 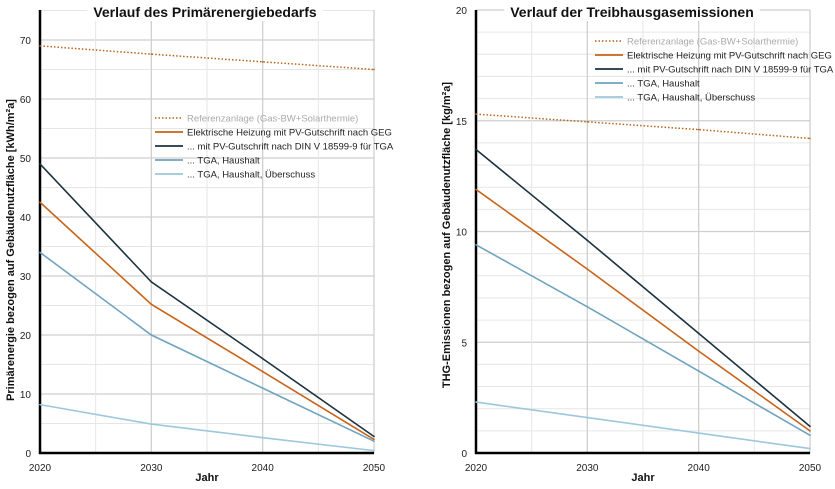 What do you see at coordinates (26, 41) in the screenshot?
I see `y-tick-label: 70` at bounding box center [26, 41].